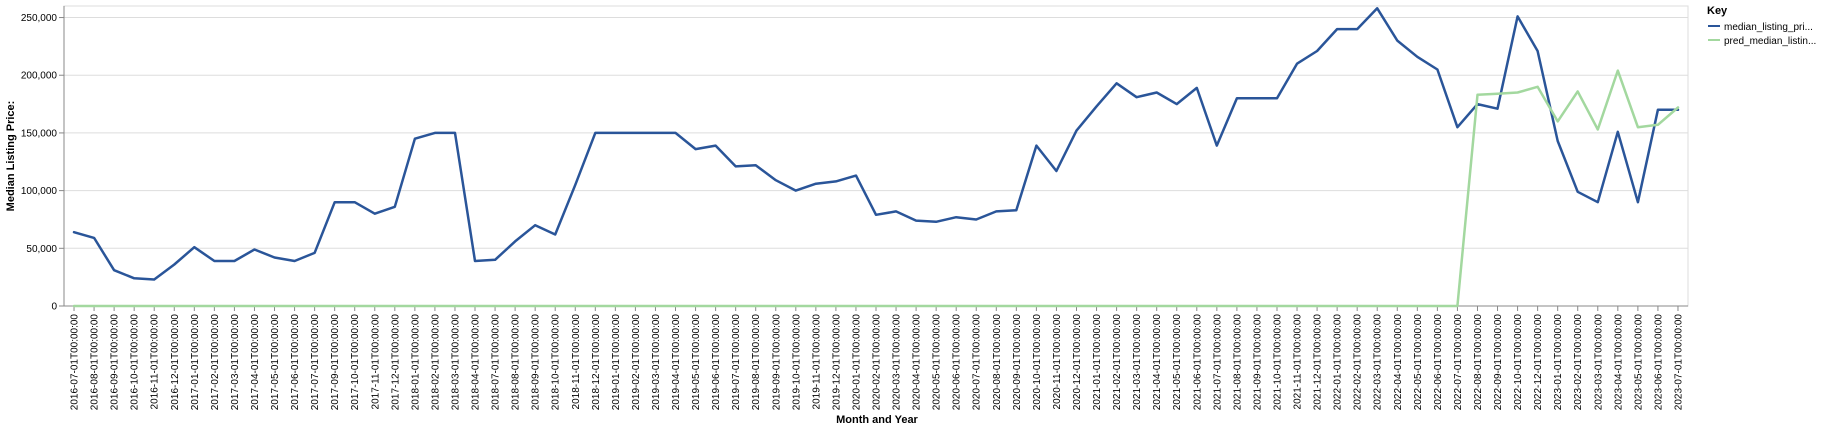 Image resolution: width=1840 pixels, height=434 pixels. What do you see at coordinates (1117, 362) in the screenshot?
I see `x-tick-label: 2021-02-01T00:00:00` at bounding box center [1117, 362].